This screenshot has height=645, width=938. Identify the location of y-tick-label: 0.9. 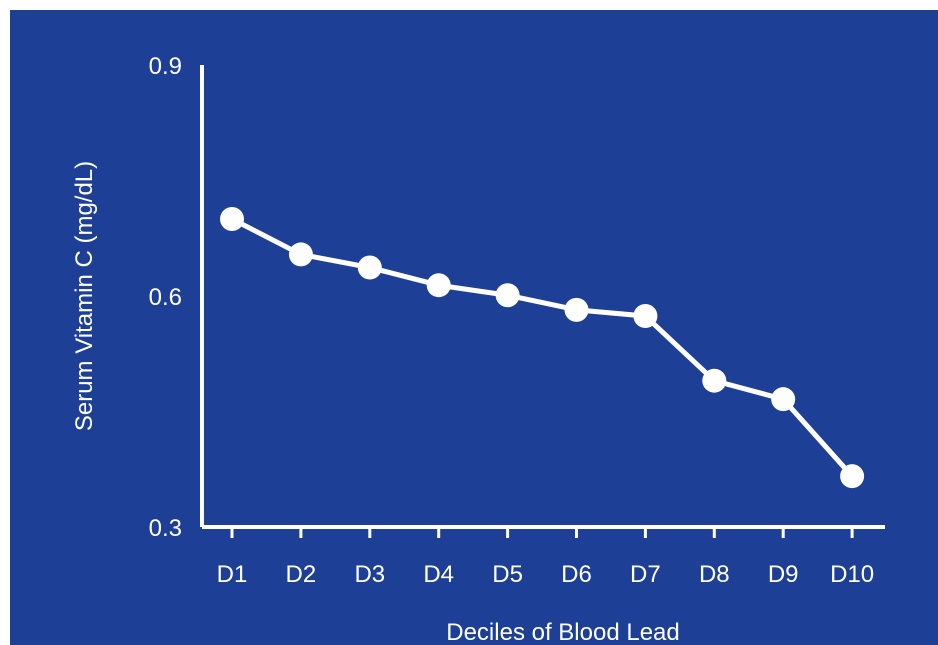
(165, 66).